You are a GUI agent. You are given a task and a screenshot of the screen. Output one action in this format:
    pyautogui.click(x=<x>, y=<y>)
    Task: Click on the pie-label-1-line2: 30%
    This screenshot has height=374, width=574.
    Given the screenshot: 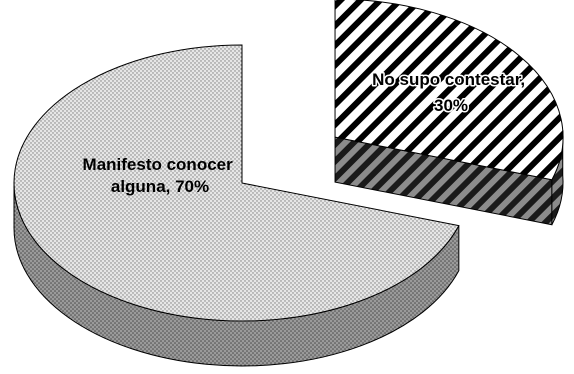 What is the action you would take?
    pyautogui.click(x=451, y=105)
    